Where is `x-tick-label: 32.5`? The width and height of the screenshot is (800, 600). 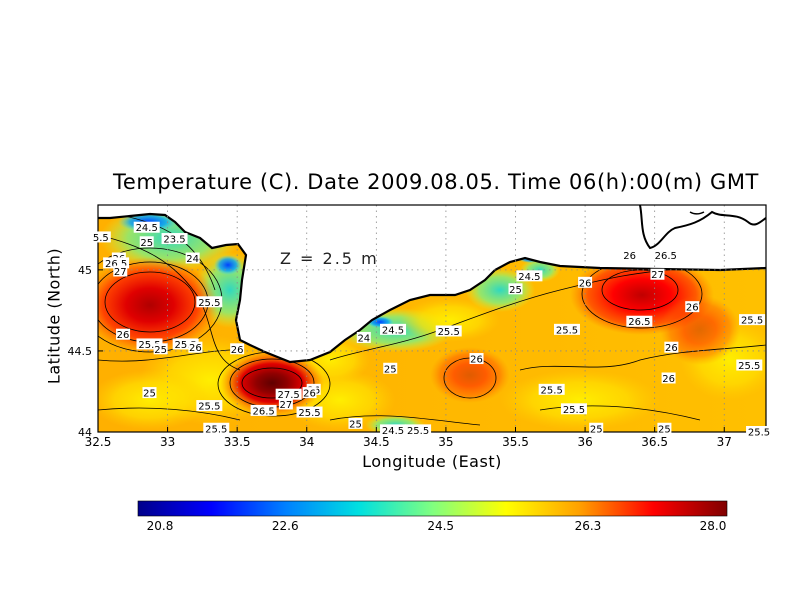
x-tick-label: 32.5 is located at coordinates (98, 442).